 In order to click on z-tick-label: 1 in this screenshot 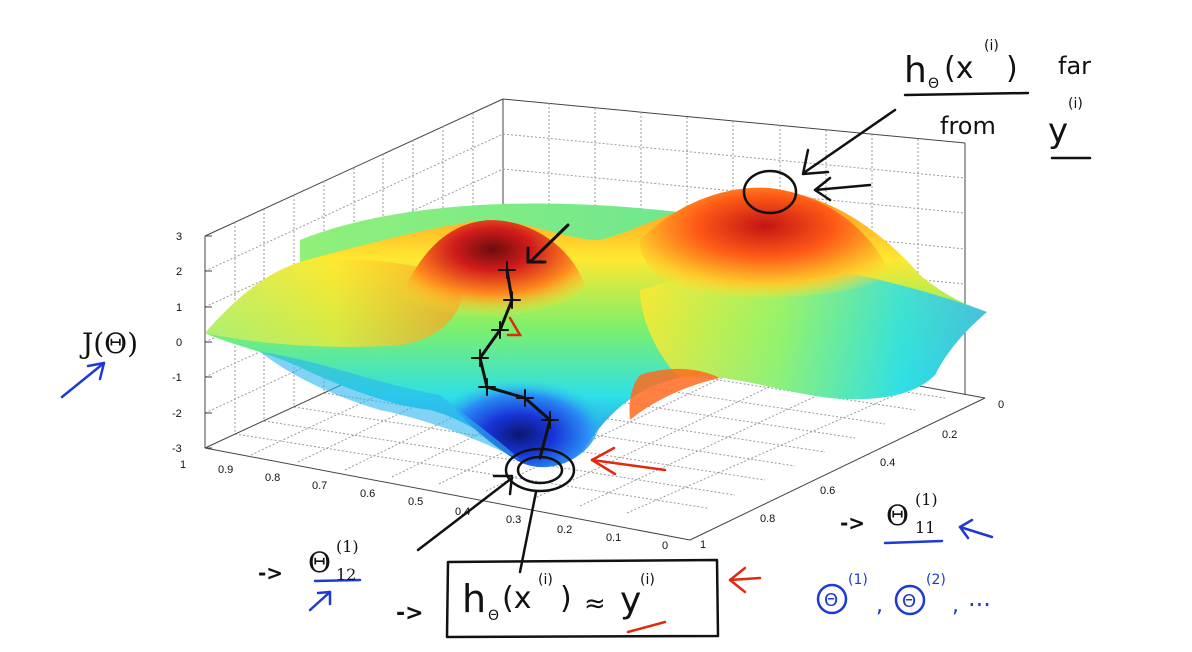, I will do `click(179, 308)`.